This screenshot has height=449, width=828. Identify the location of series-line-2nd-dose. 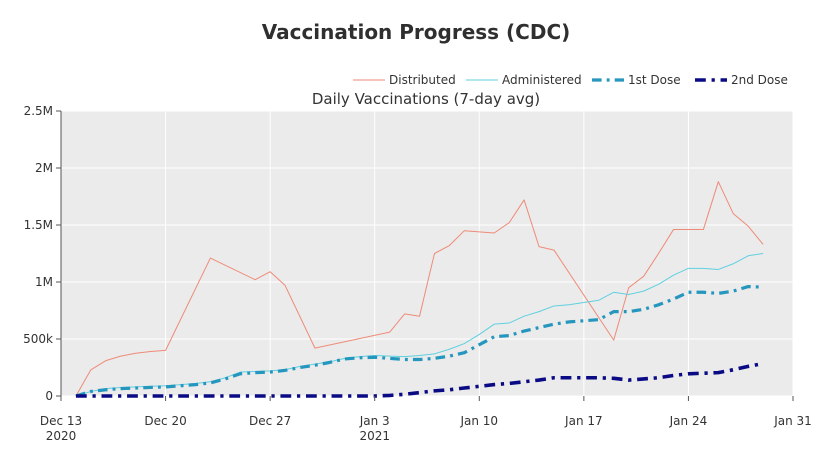
(419, 379).